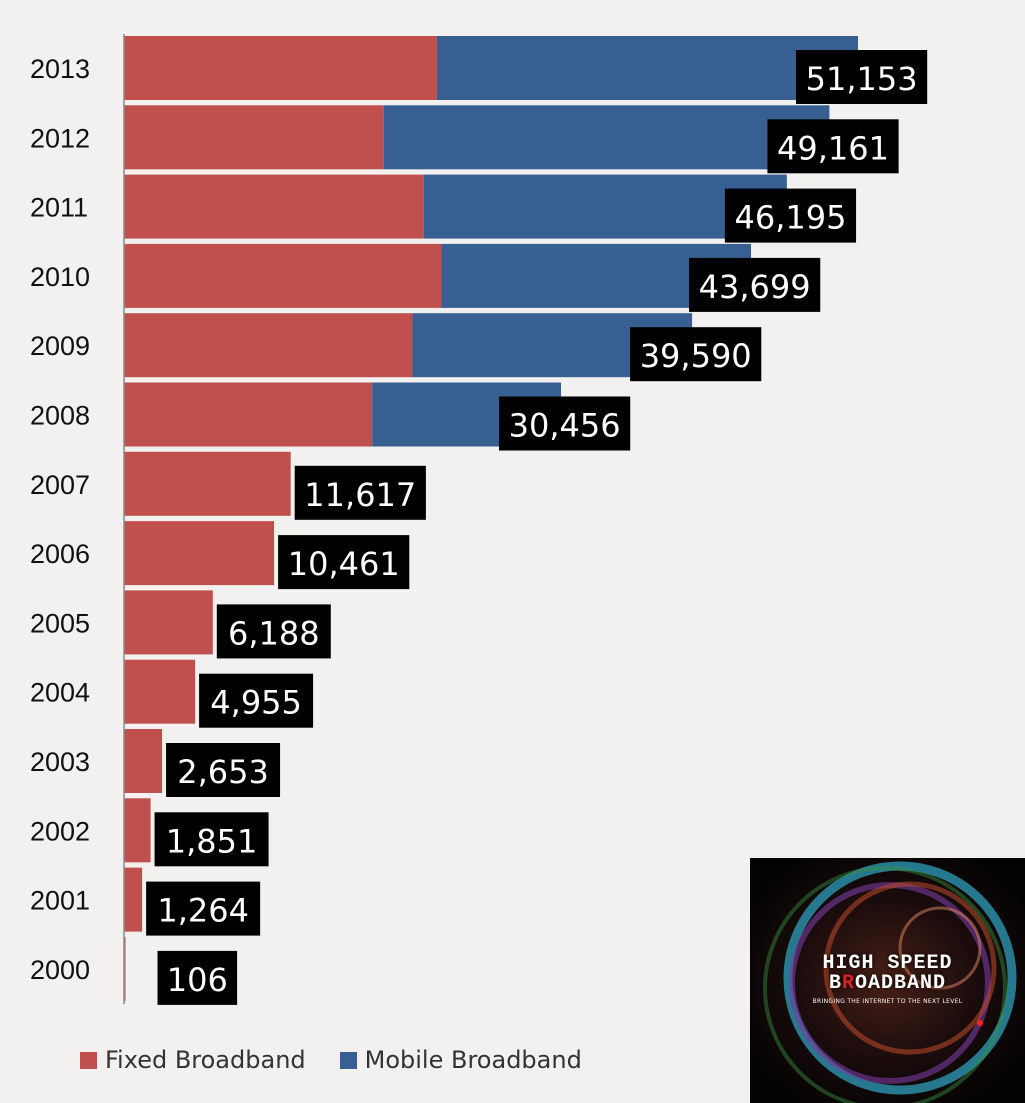  What do you see at coordinates (88, 1060) in the screenshot?
I see `legend-swatch-fixed` at bounding box center [88, 1060].